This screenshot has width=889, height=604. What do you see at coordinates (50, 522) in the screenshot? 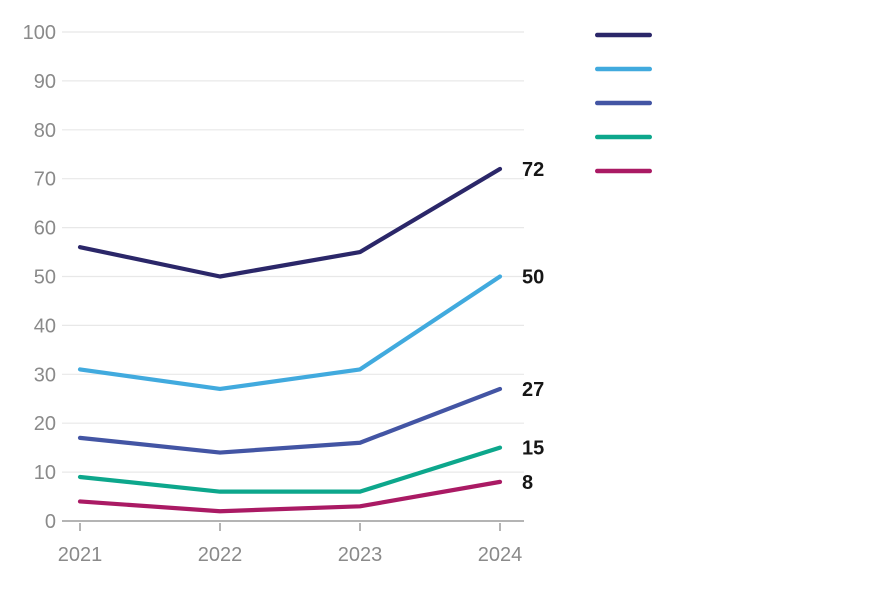
I see `y-axis-label-0: 0` at bounding box center [50, 522].